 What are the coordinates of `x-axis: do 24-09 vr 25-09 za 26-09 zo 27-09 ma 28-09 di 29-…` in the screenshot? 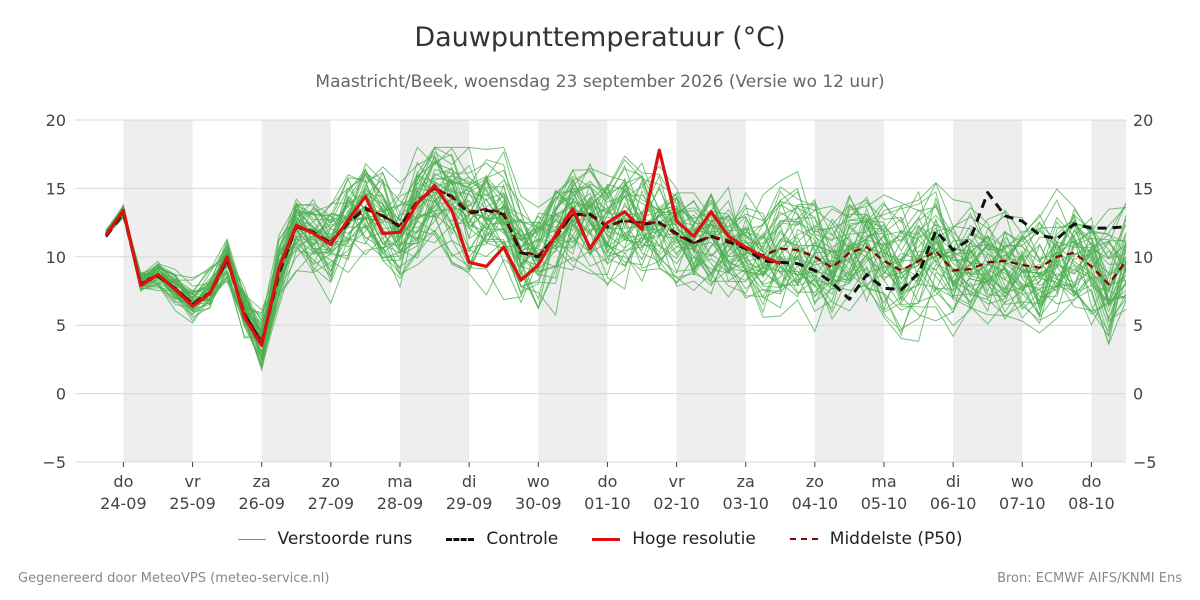 It's located at (607, 487).